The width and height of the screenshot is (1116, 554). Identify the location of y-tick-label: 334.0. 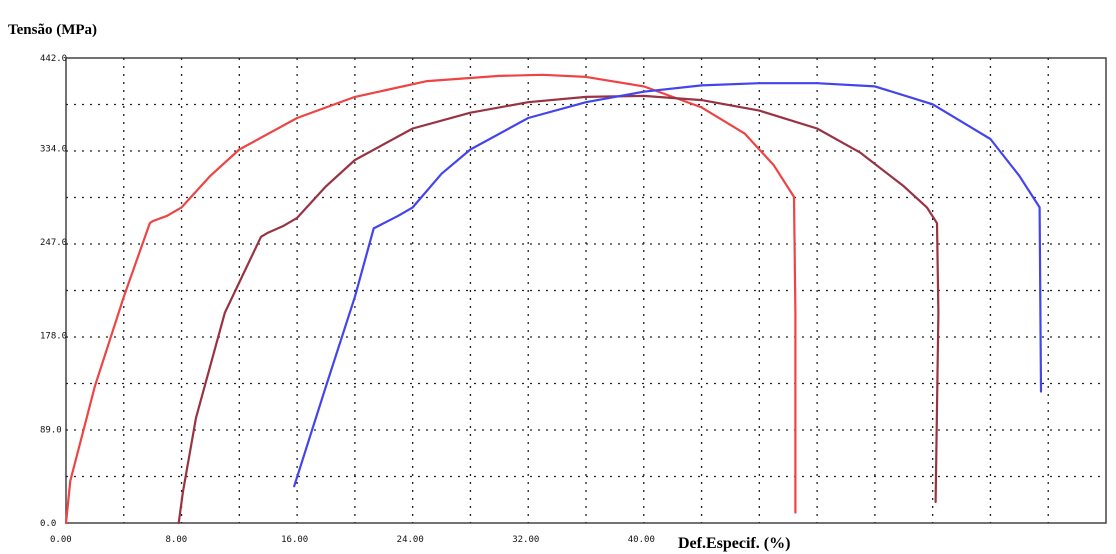
(53, 149).